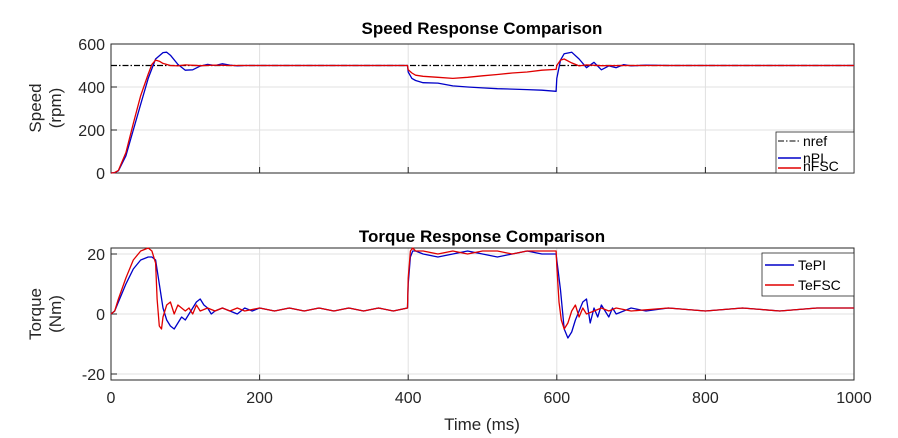  Describe the element at coordinates (819, 285) in the screenshot. I see `legend-label-tefsc: TeFSC` at that location.